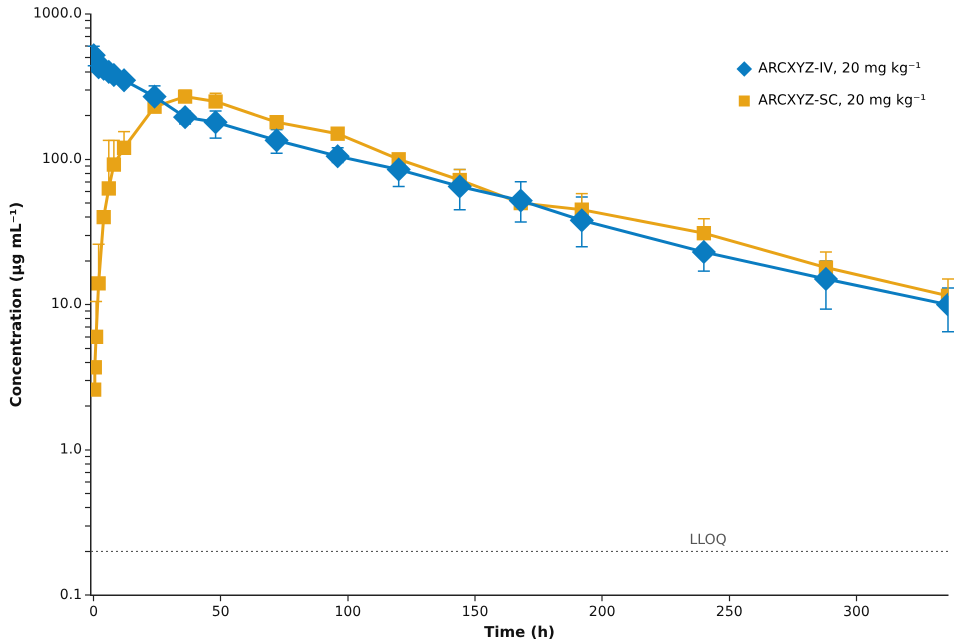  What do you see at coordinates (71, 450) in the screenshot?
I see `y-tick-label: 1.0` at bounding box center [71, 450].